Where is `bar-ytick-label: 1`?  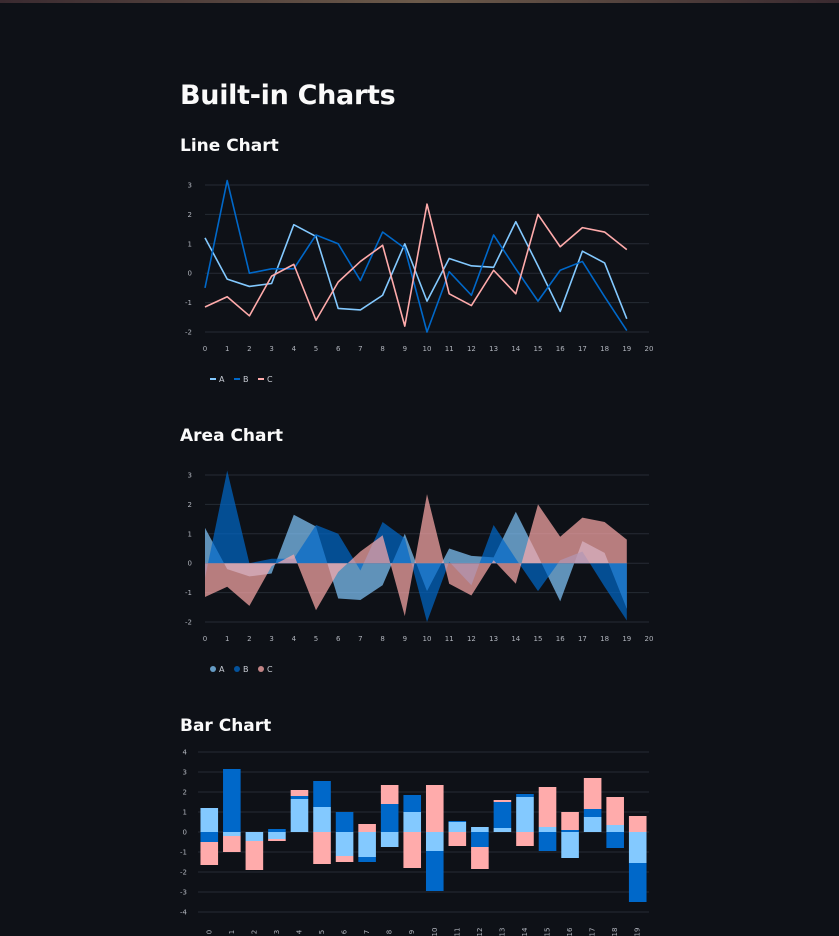
bar-ytick-label: 1 is located at coordinates (185, 813).